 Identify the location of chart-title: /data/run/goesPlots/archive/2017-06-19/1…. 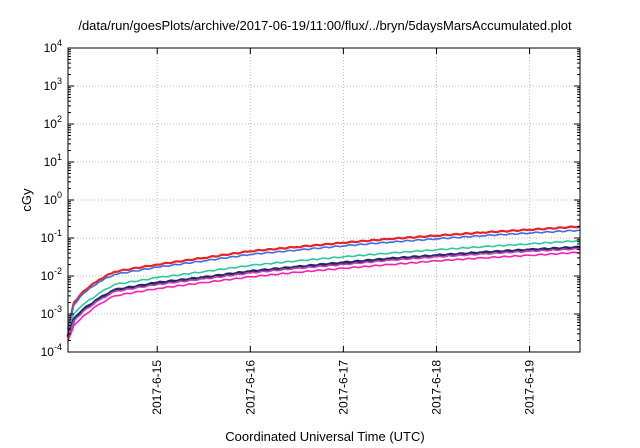
(325, 25).